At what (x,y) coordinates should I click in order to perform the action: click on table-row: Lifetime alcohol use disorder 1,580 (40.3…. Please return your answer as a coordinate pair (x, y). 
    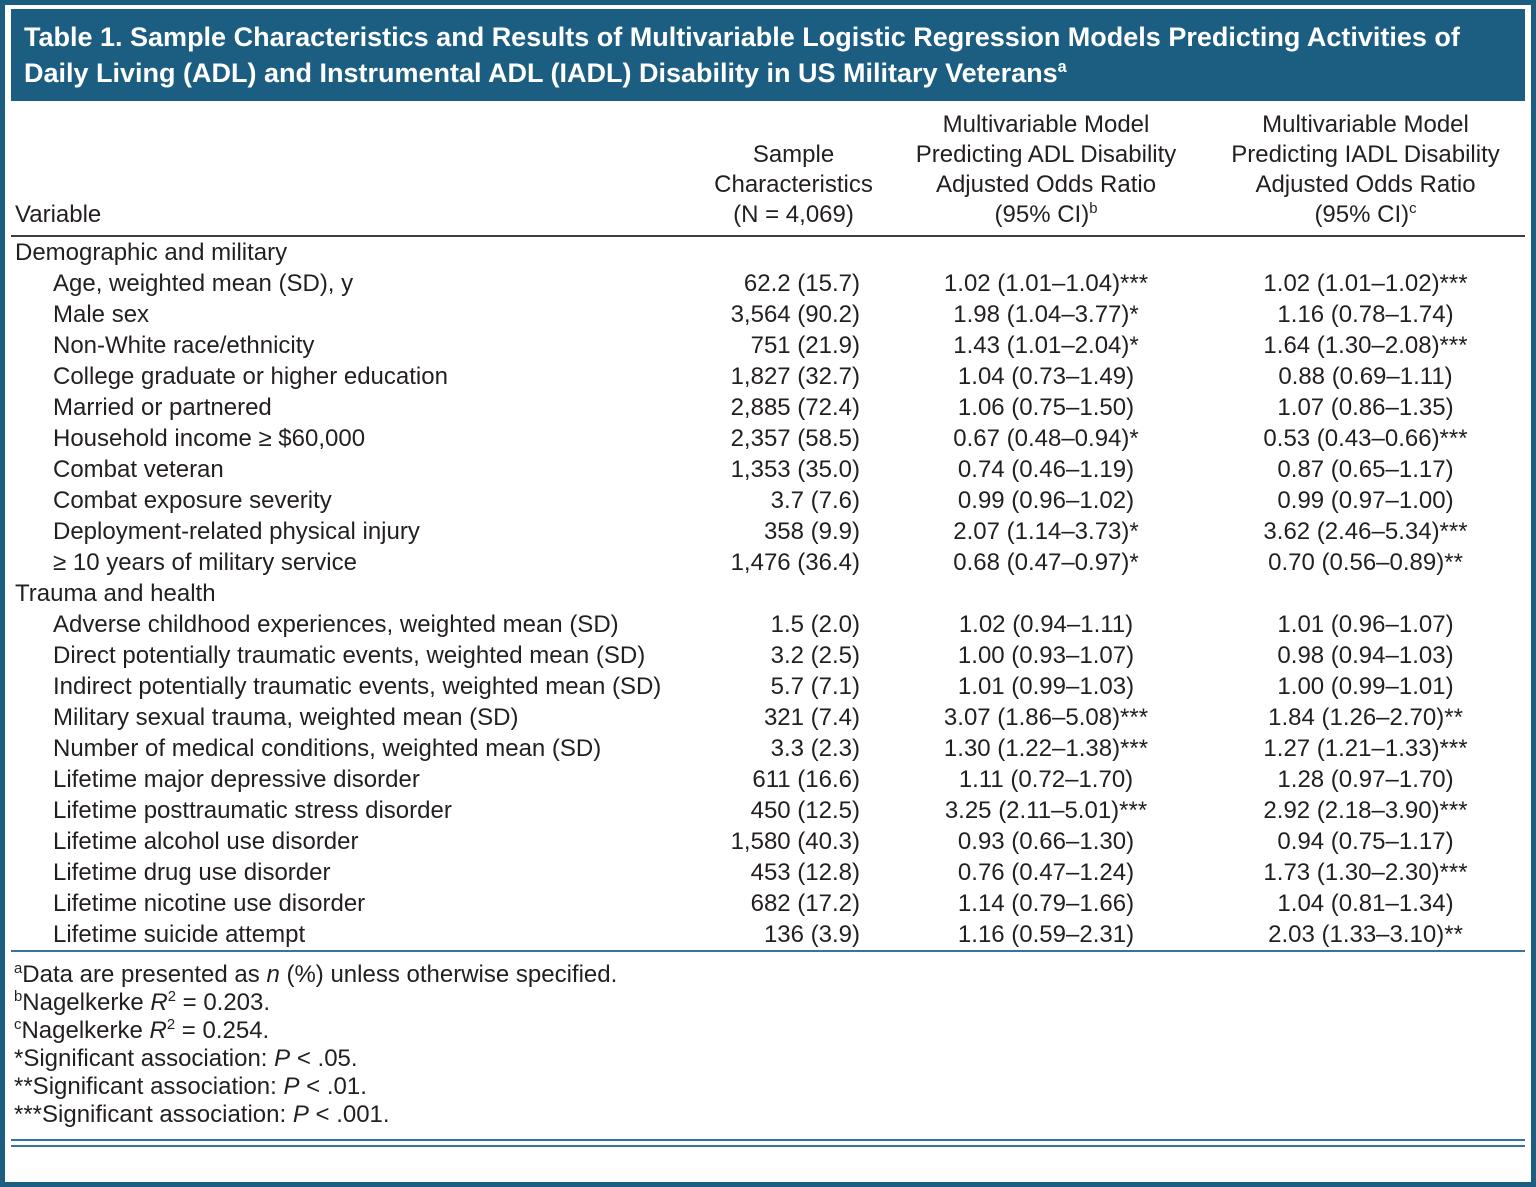
    Looking at the image, I should click on (768, 841).